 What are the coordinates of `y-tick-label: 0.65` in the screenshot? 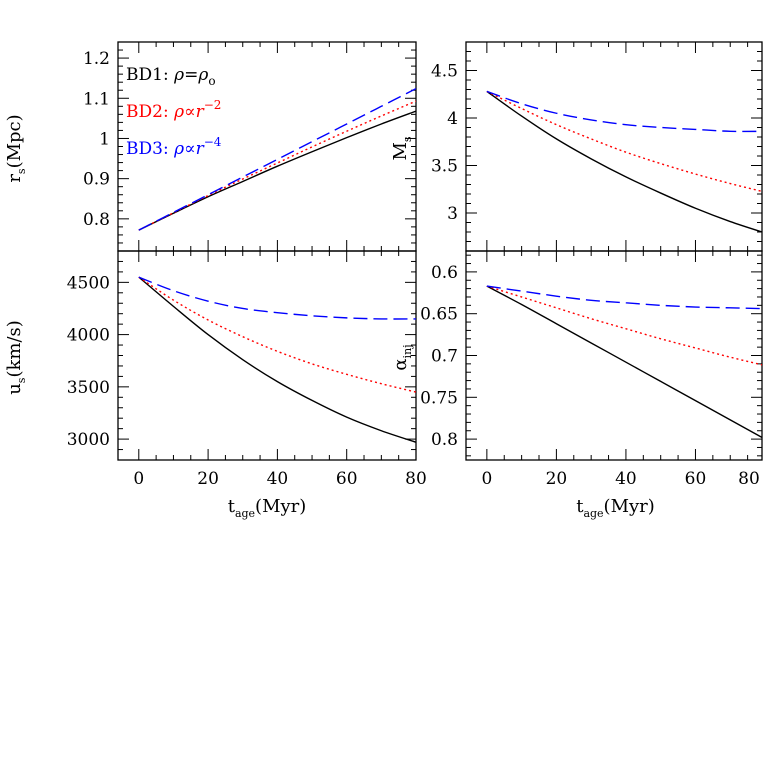 It's located at (439, 315).